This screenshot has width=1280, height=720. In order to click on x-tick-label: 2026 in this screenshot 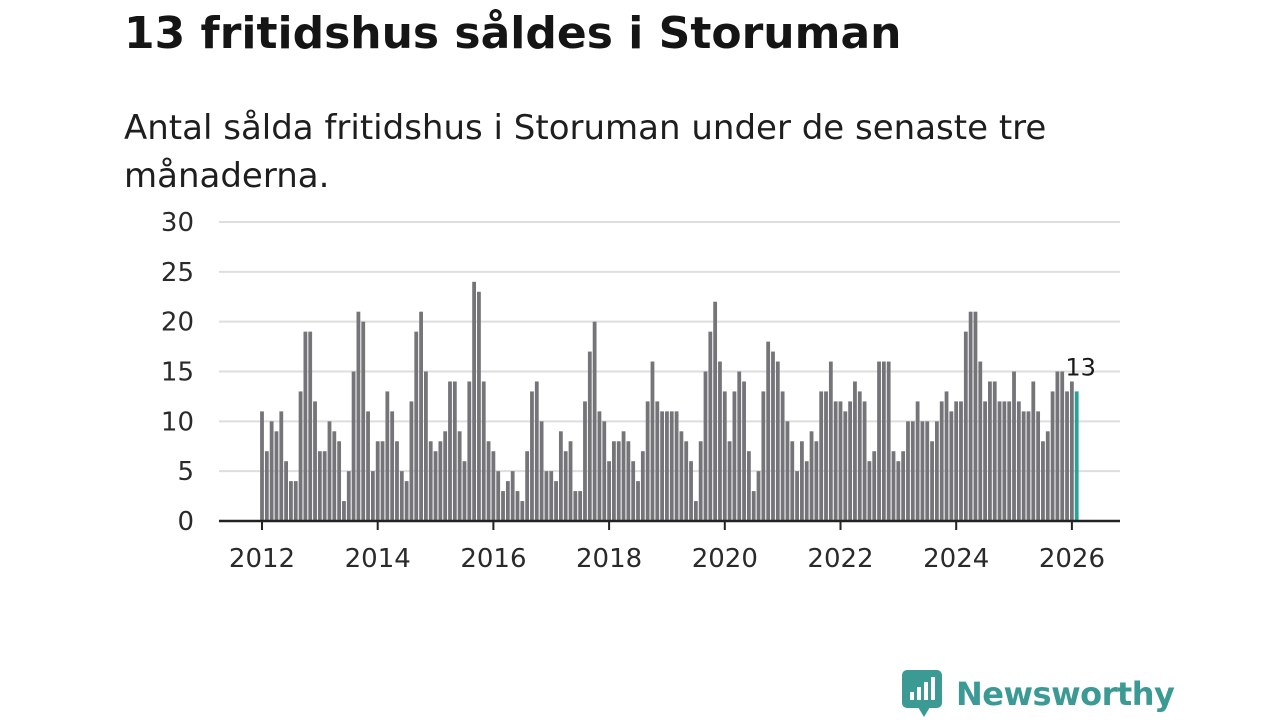, I will do `click(1072, 559)`.